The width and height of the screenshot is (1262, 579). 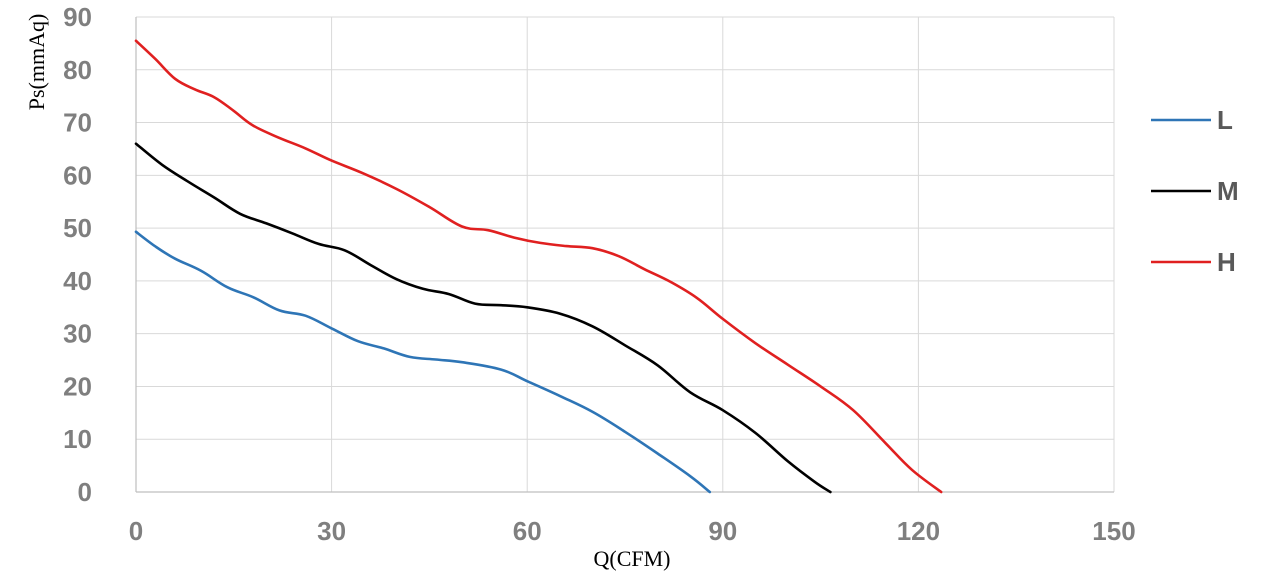 What do you see at coordinates (77, 228) in the screenshot?
I see `y-tick-label: 50` at bounding box center [77, 228].